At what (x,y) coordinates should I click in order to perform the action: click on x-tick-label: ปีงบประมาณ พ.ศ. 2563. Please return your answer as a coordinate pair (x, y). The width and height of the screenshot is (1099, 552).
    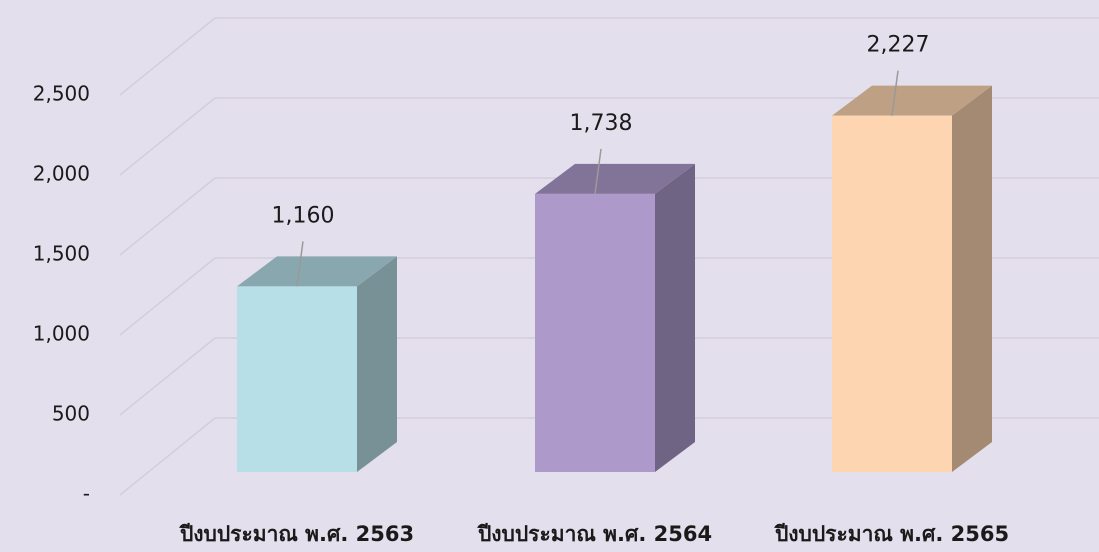
    Looking at the image, I should click on (296, 534).